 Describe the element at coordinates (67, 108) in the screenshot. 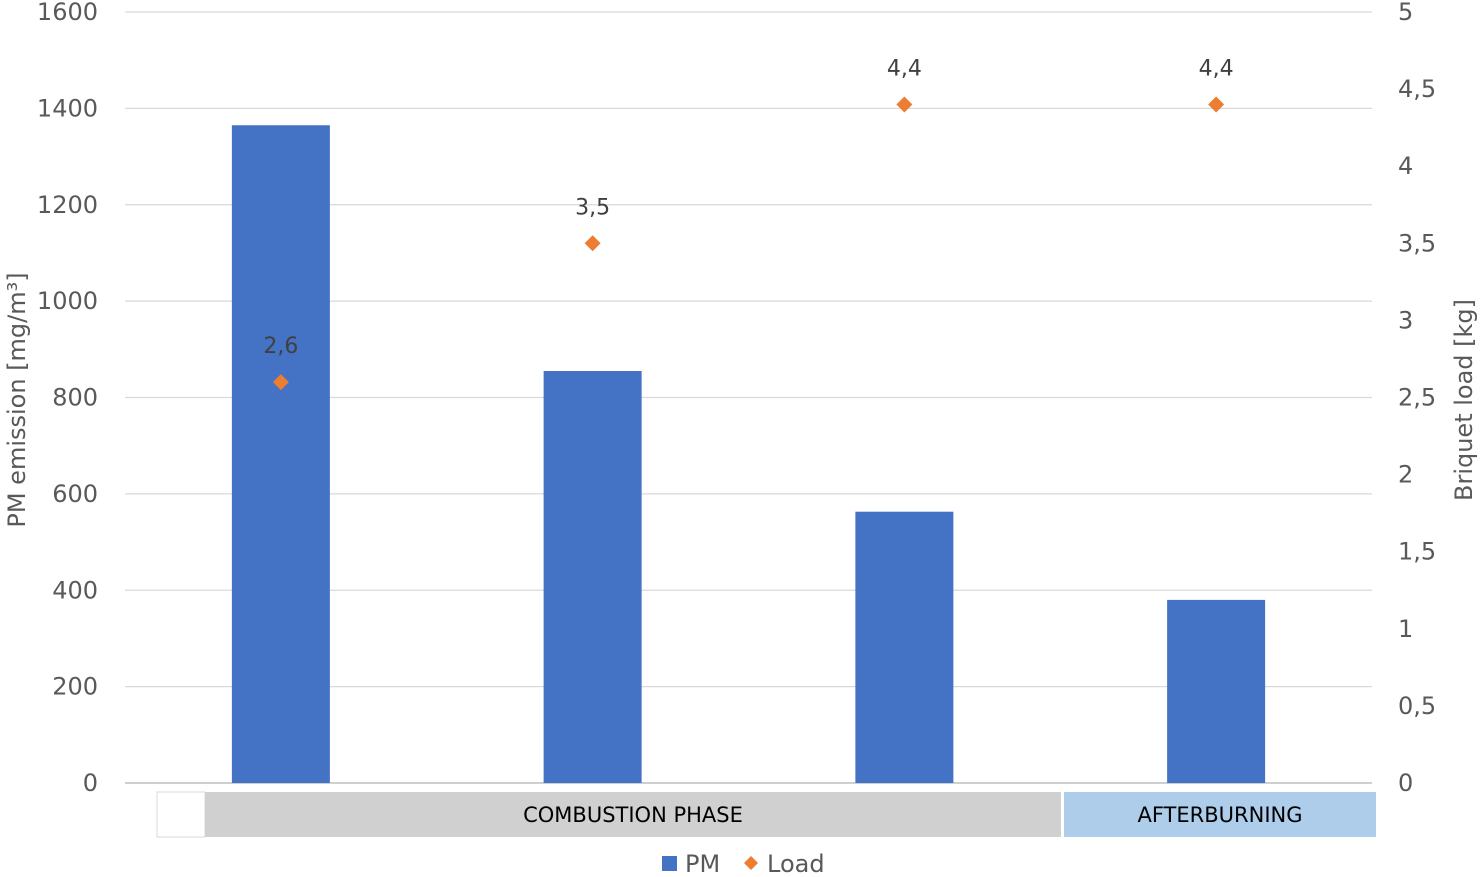

I see `left-tick-label: 1400` at that location.